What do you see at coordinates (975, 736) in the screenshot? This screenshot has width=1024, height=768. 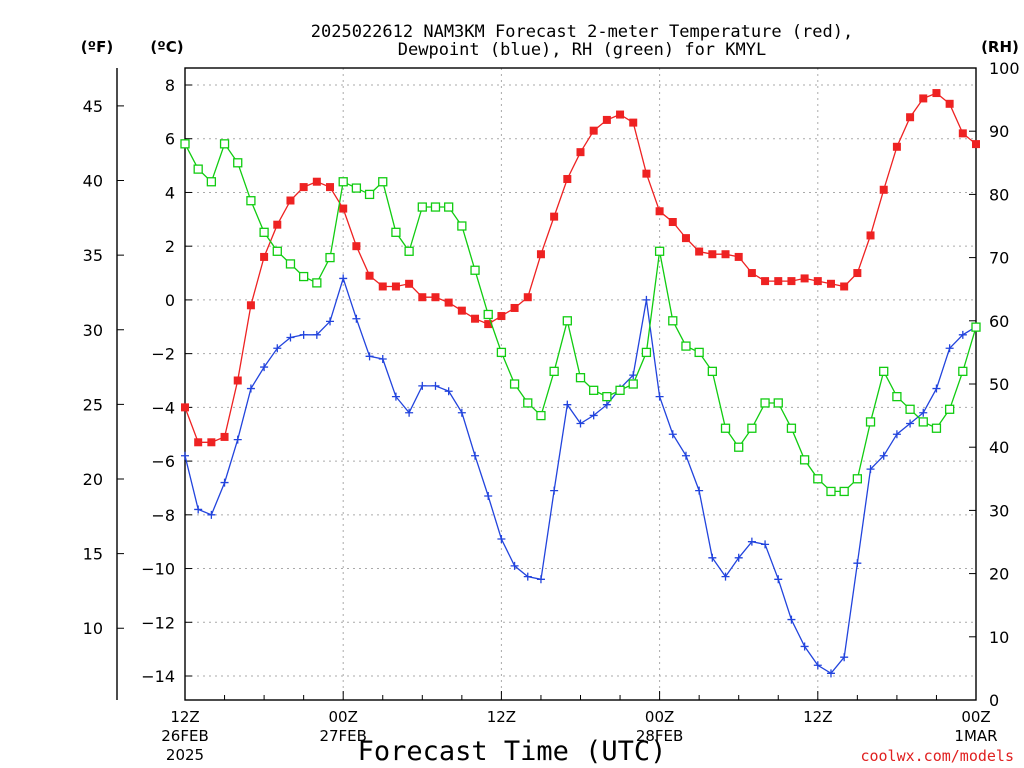 I see `x-tick-label: 1MAR` at bounding box center [975, 736].